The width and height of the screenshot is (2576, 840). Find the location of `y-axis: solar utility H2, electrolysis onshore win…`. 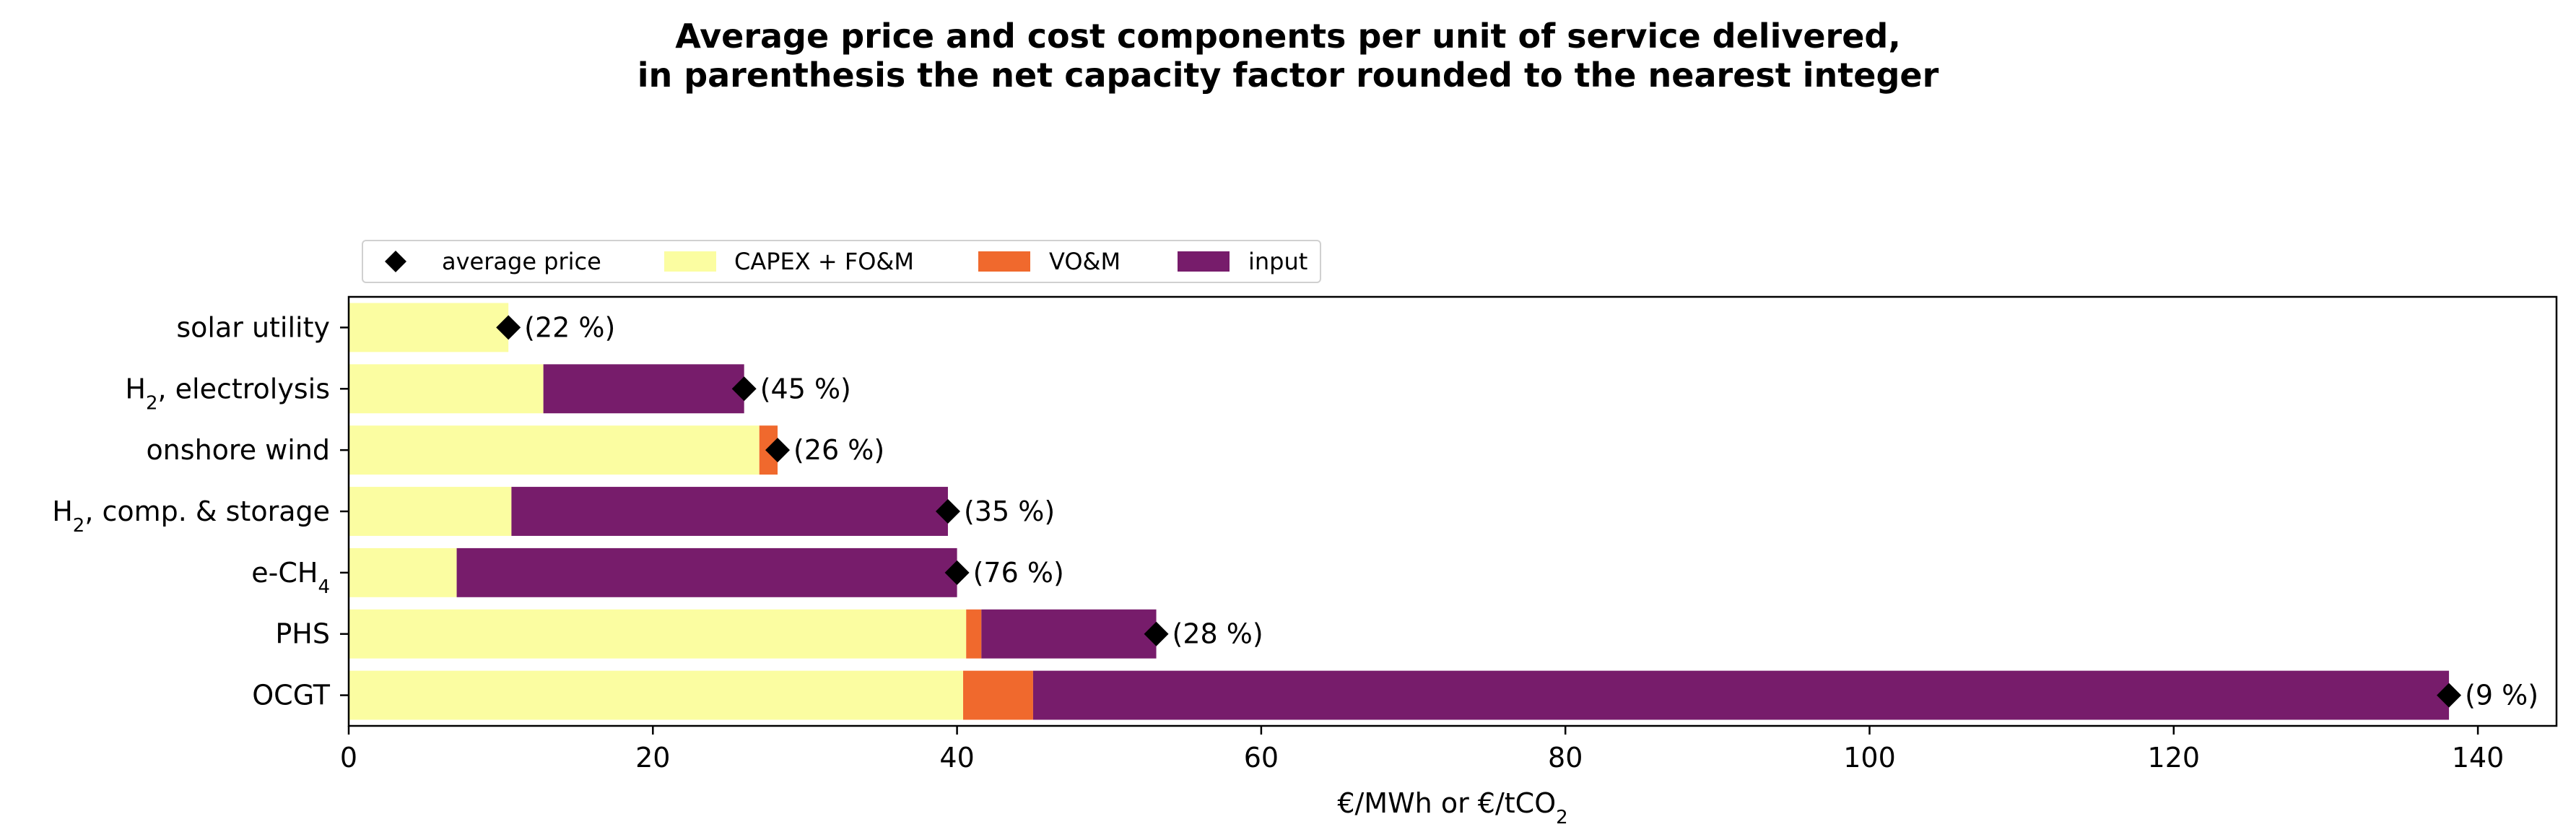

y-axis: solar utility H2, electrolysis onshore win… is located at coordinates (200, 511).